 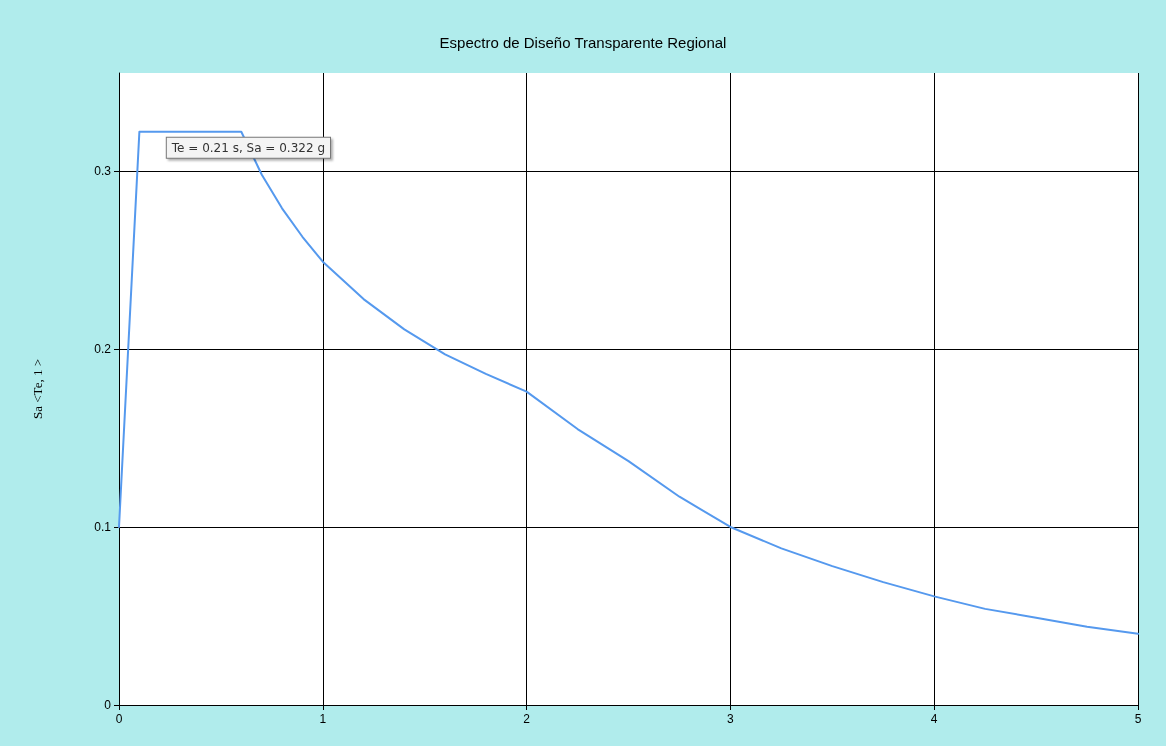 I want to click on x-tick-label: 0, so click(x=119, y=719).